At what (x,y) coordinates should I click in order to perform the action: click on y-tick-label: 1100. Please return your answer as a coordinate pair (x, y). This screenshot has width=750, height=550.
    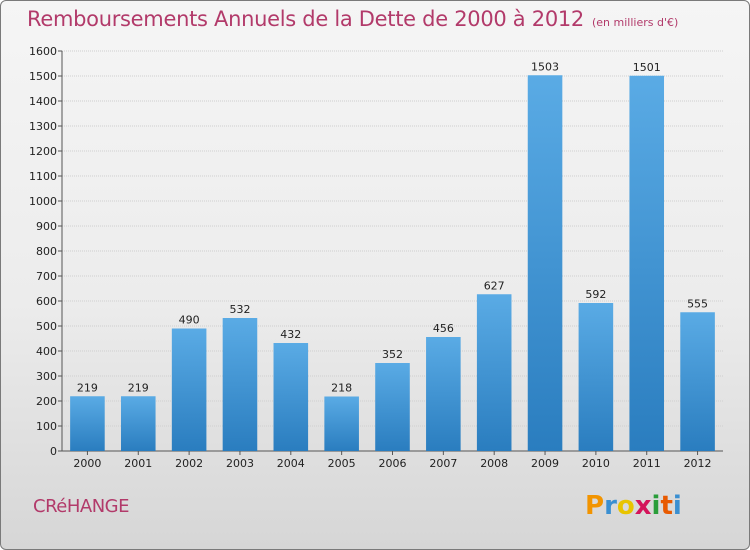
    Looking at the image, I should click on (43, 176).